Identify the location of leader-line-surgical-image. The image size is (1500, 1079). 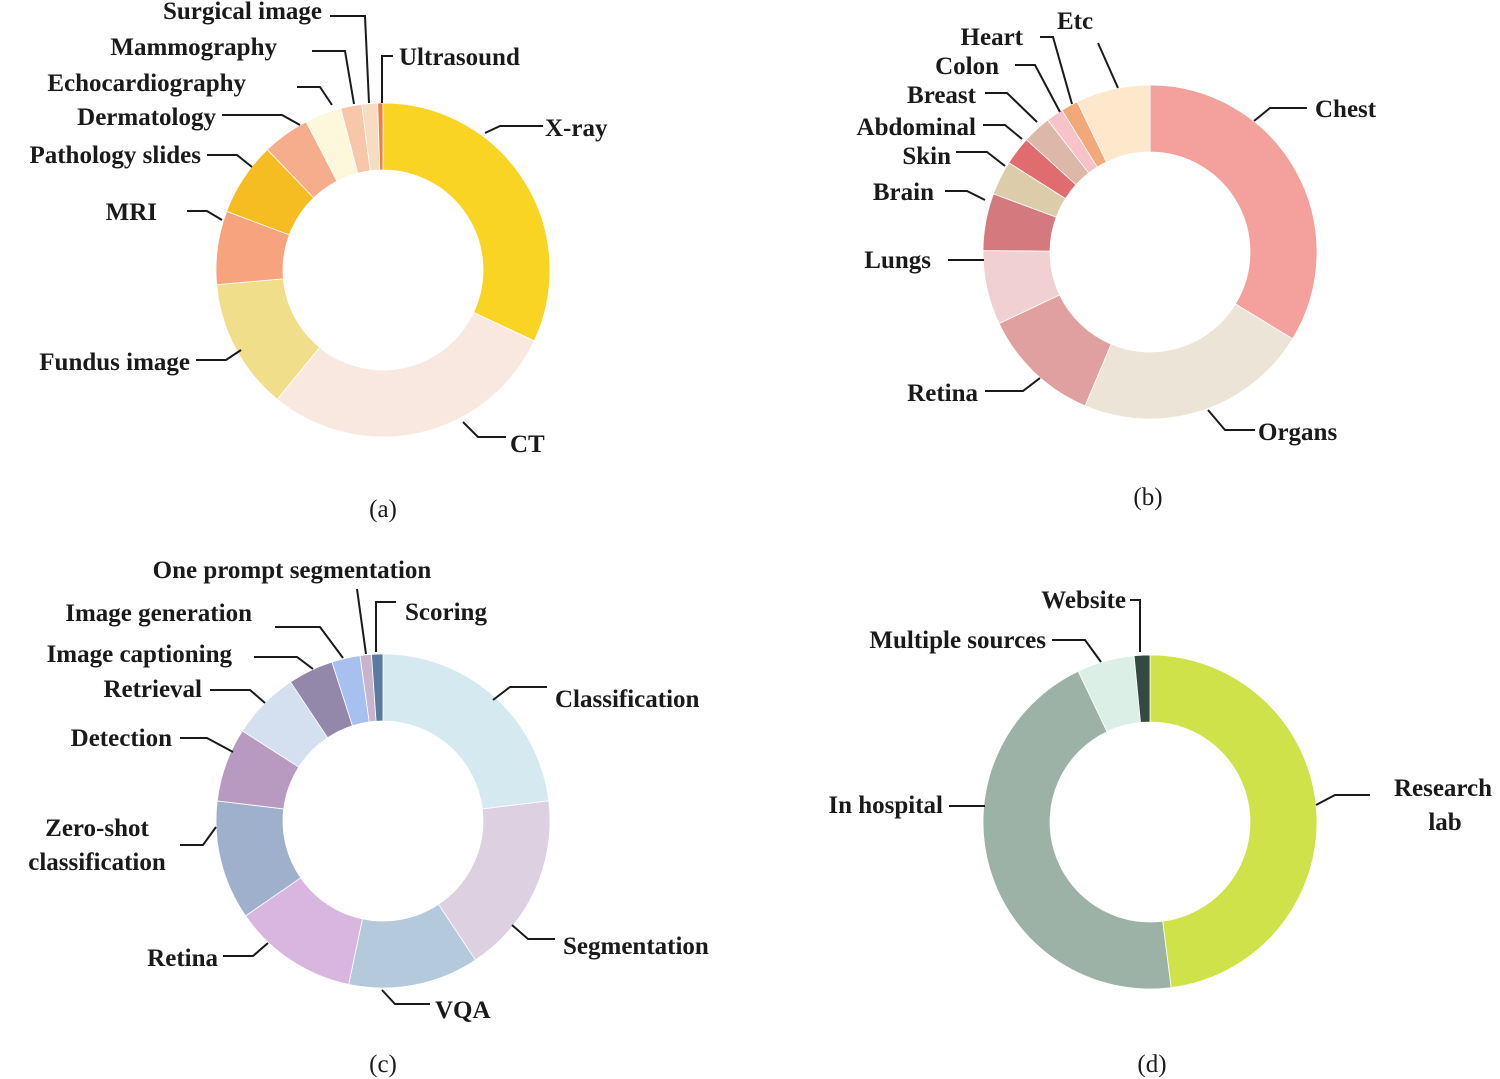
(350, 59).